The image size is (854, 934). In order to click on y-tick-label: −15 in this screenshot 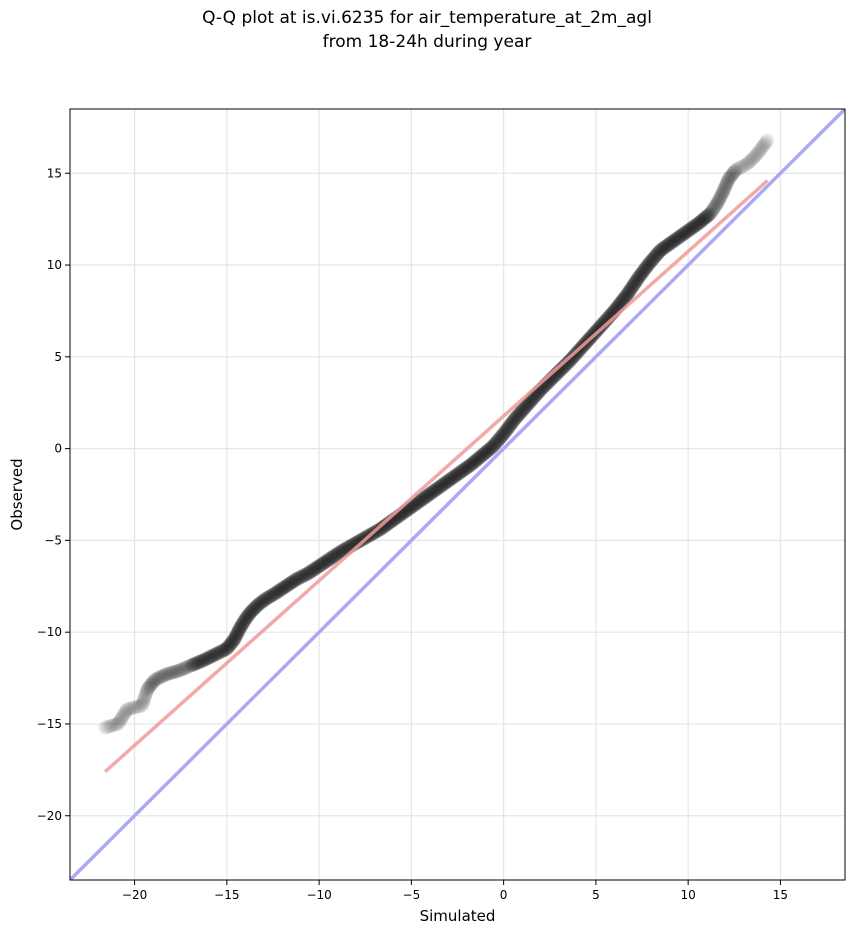, I will do `click(49, 724)`.